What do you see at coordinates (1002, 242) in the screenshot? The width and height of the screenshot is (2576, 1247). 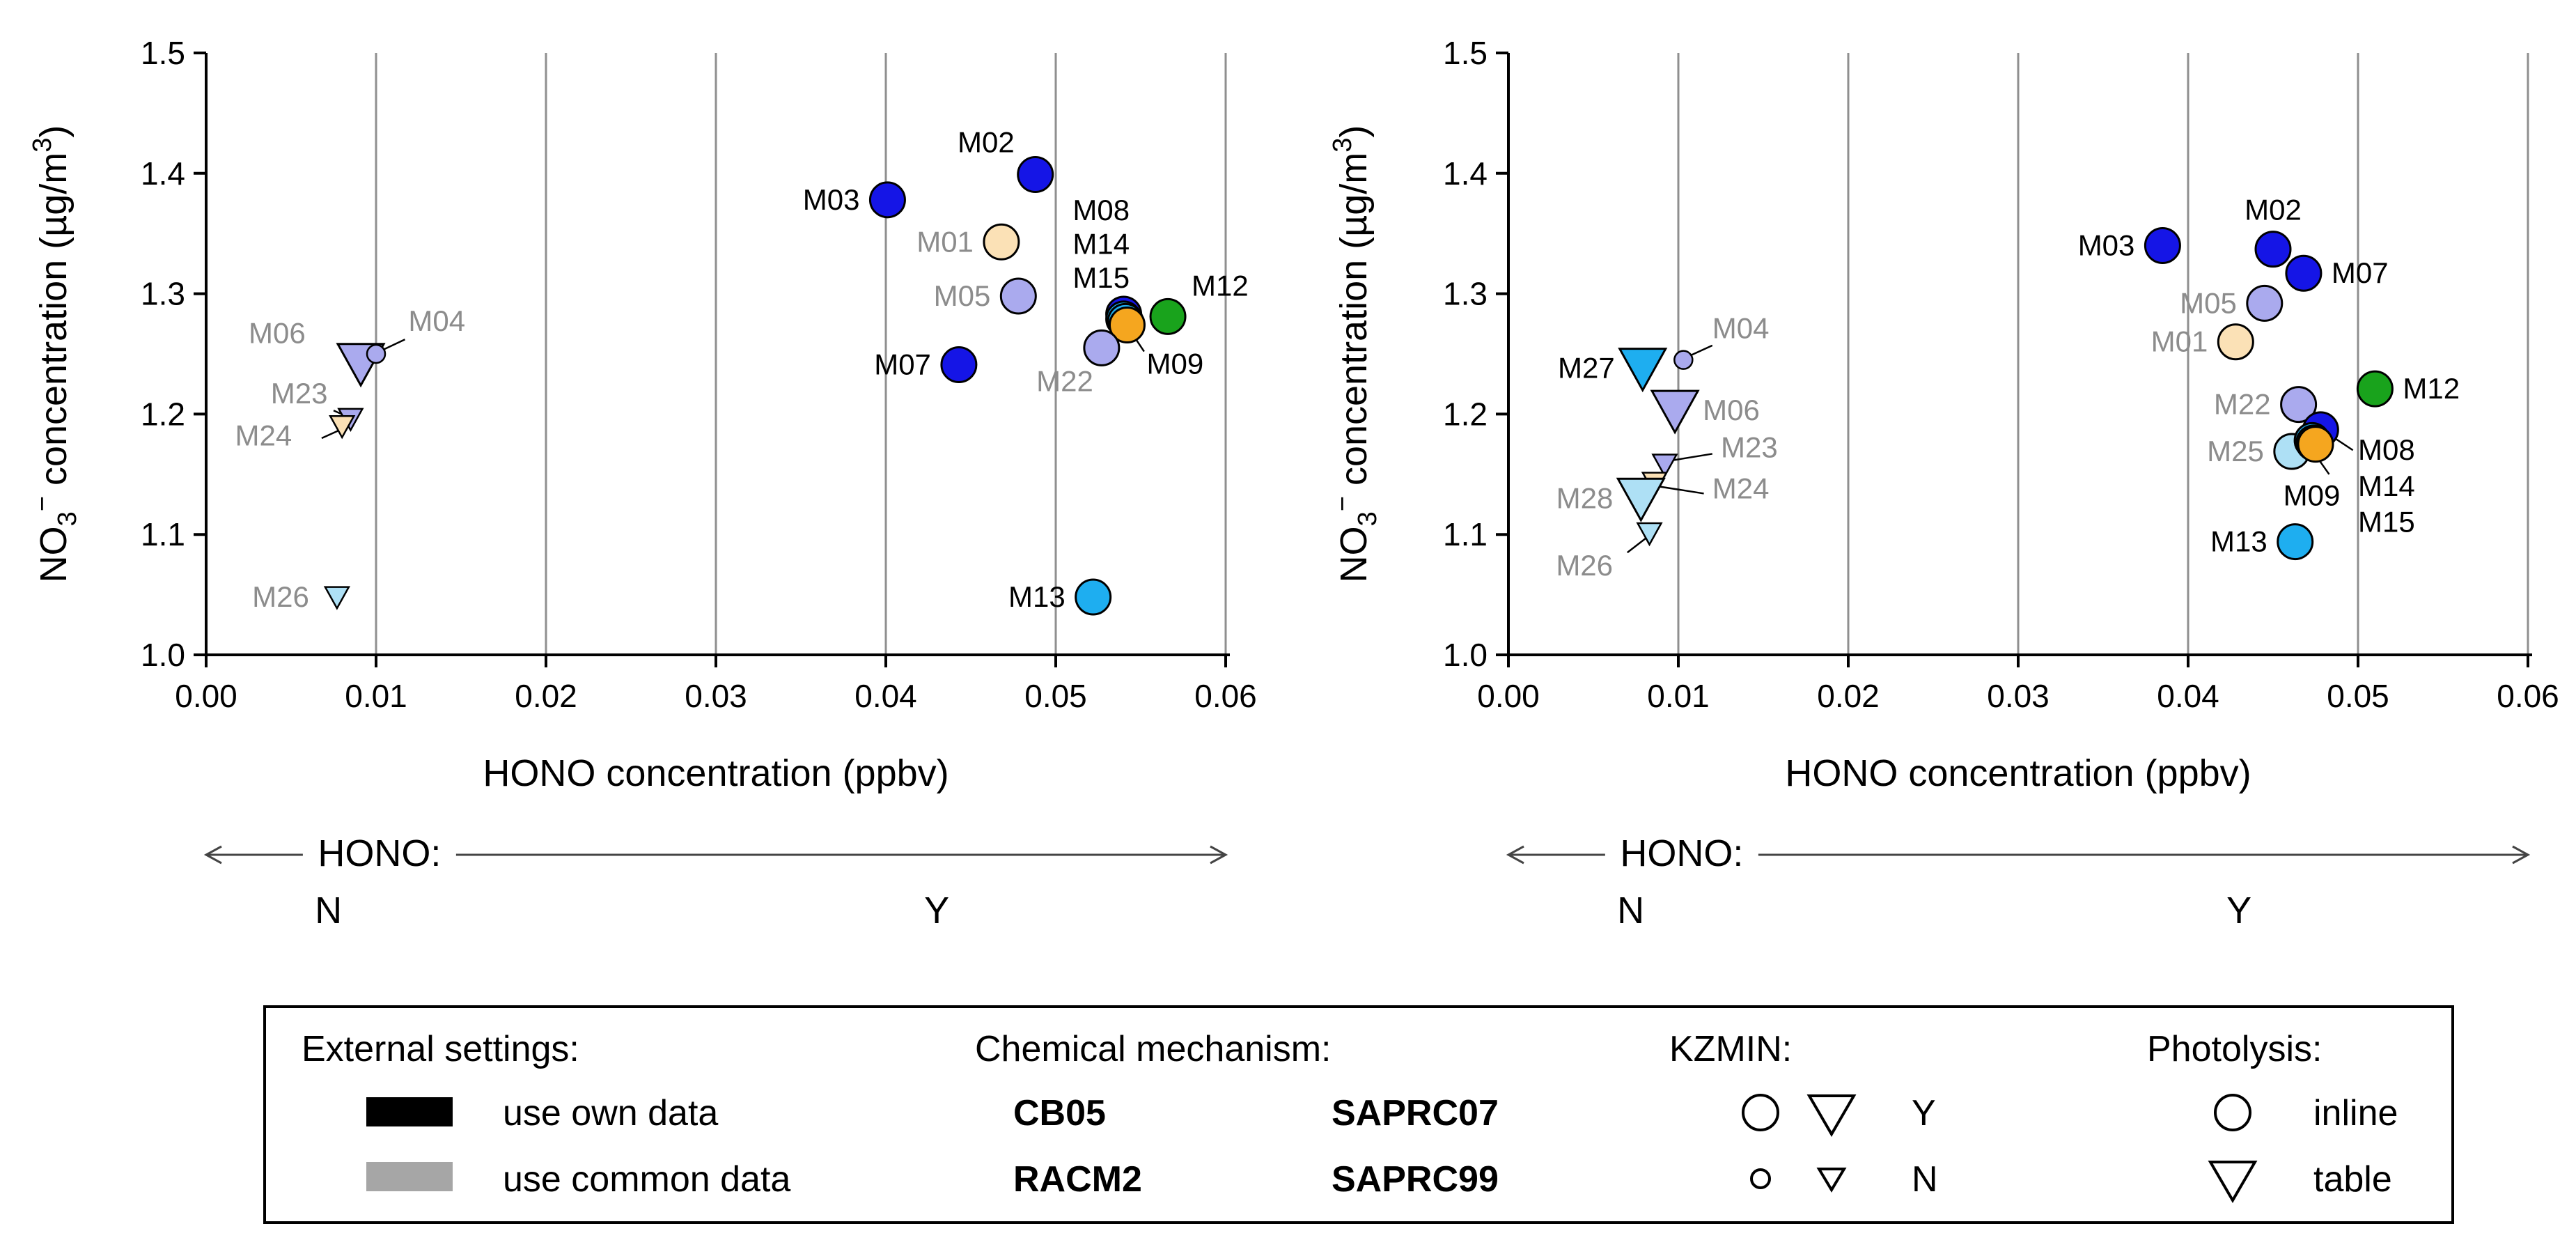 I see `data-point-m01` at bounding box center [1002, 242].